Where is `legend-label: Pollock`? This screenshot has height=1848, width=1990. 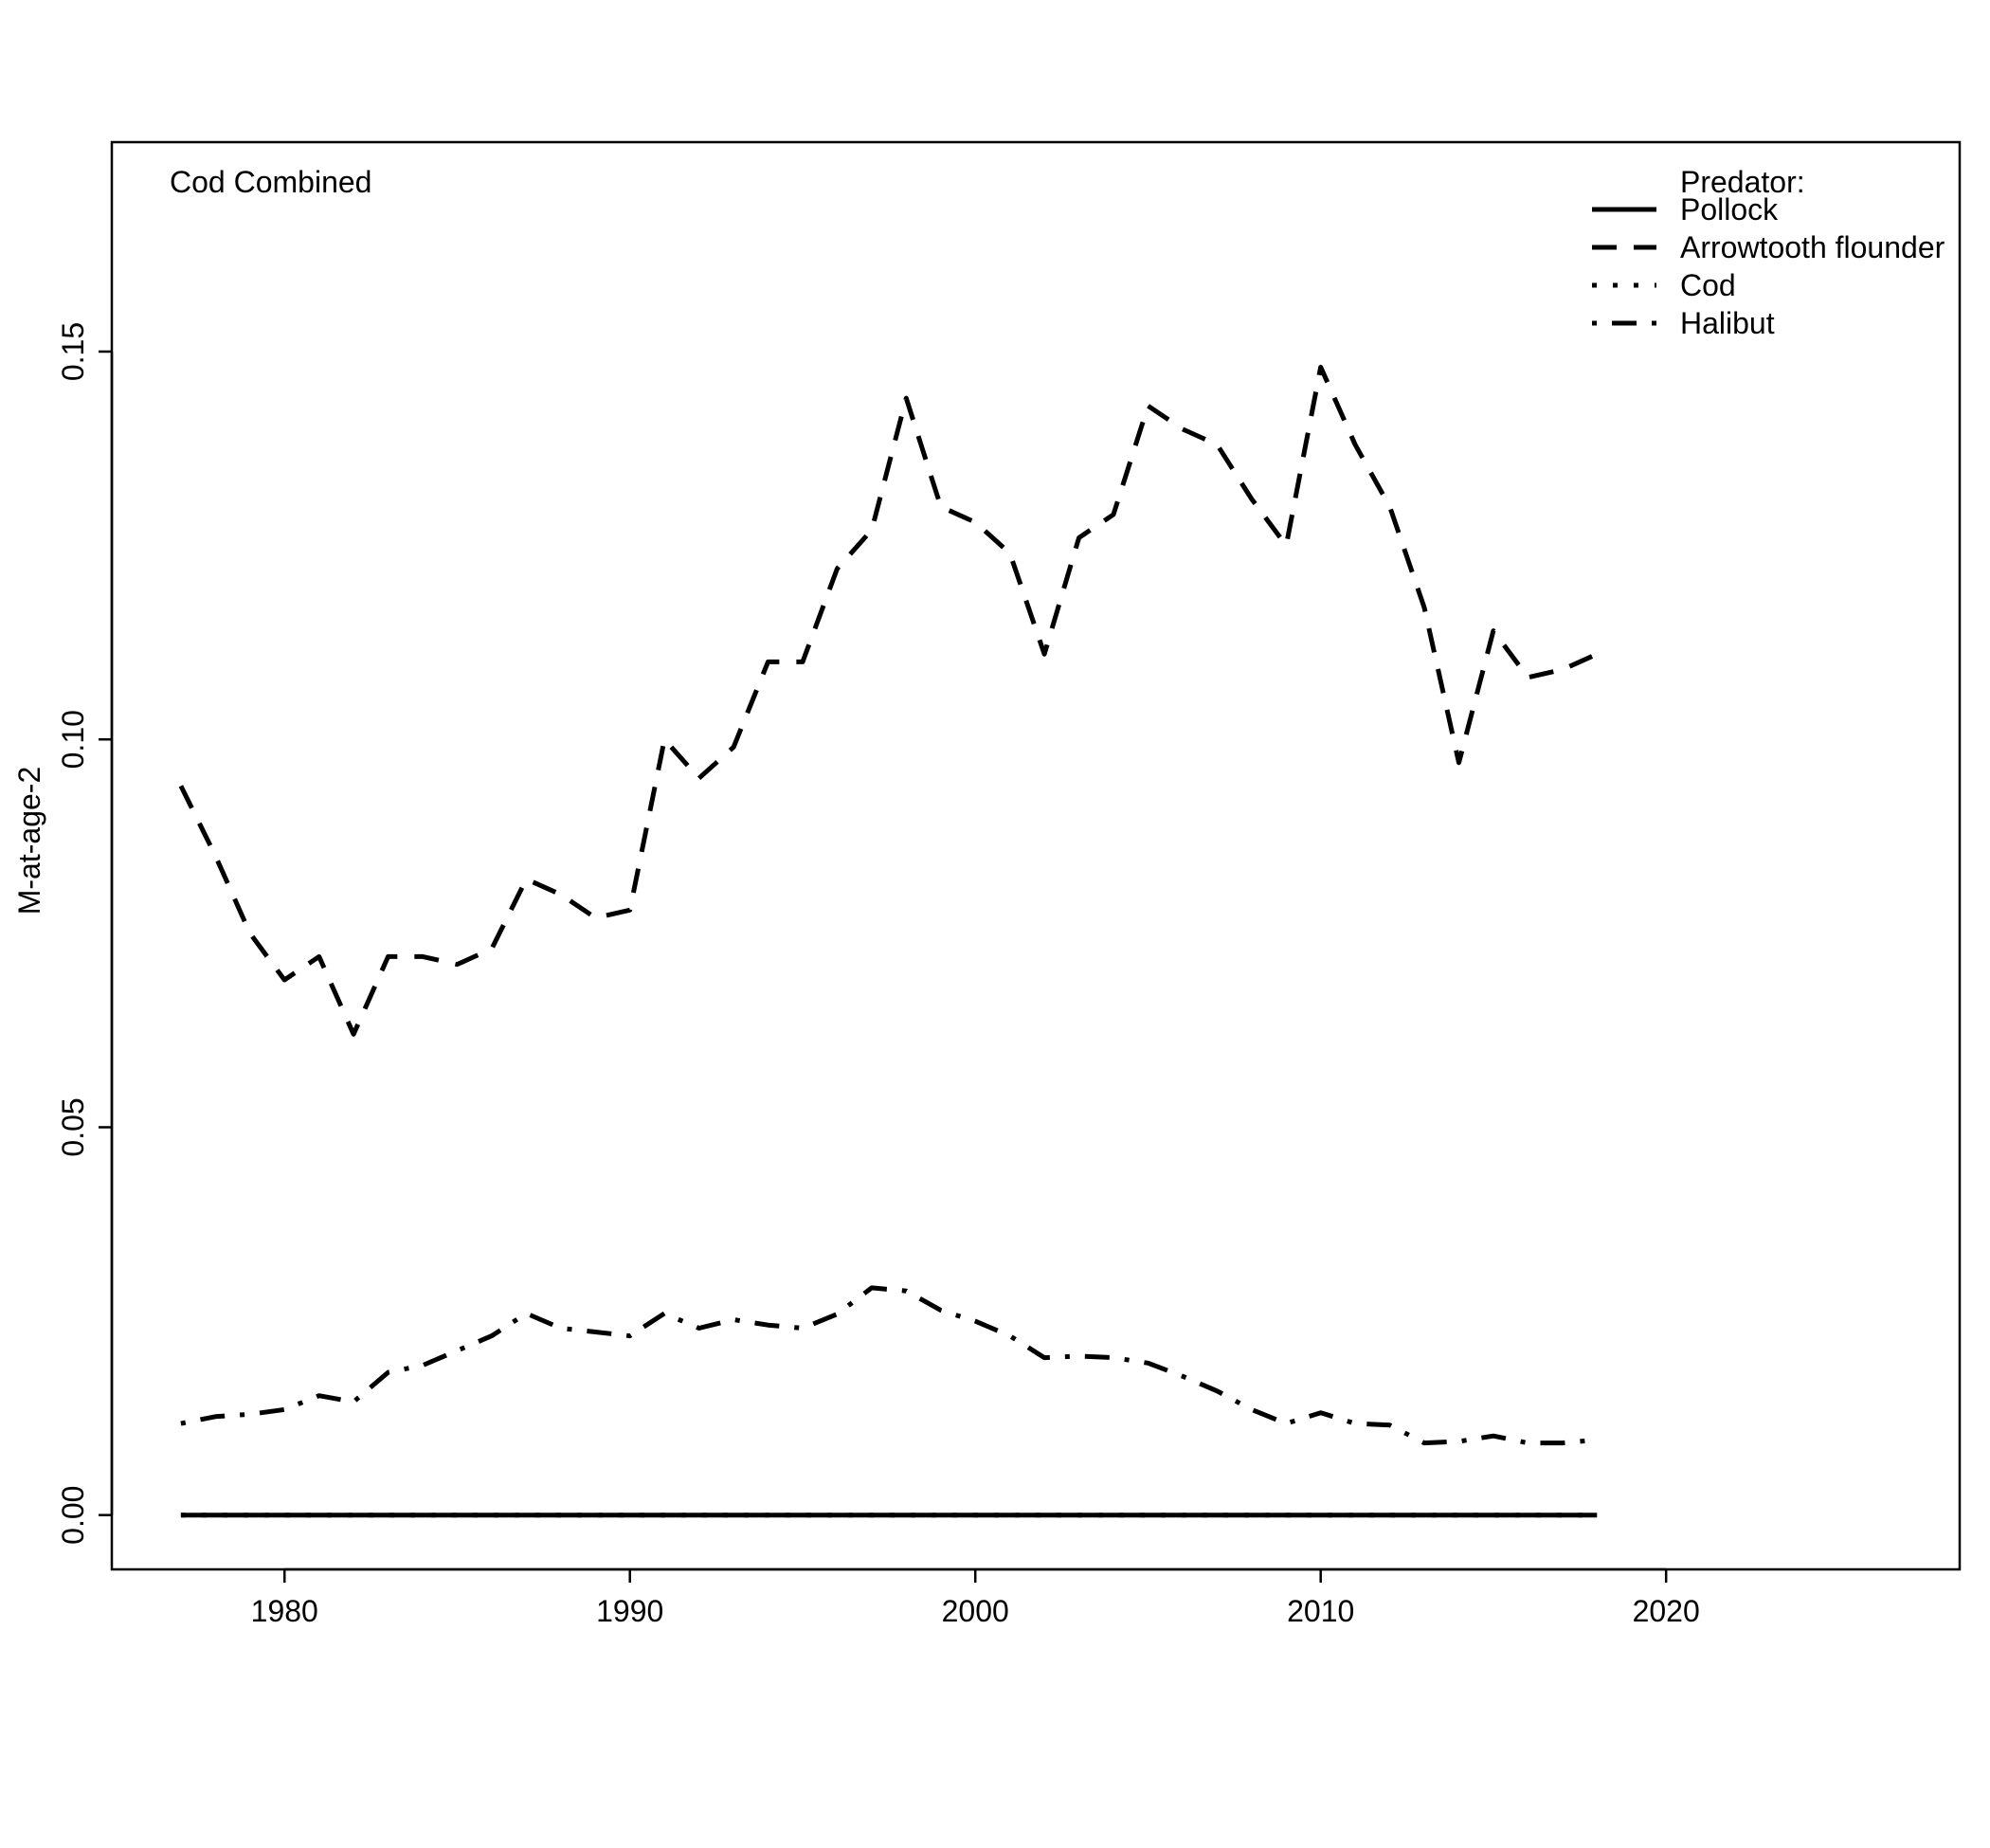 legend-label: Pollock is located at coordinates (1729, 209).